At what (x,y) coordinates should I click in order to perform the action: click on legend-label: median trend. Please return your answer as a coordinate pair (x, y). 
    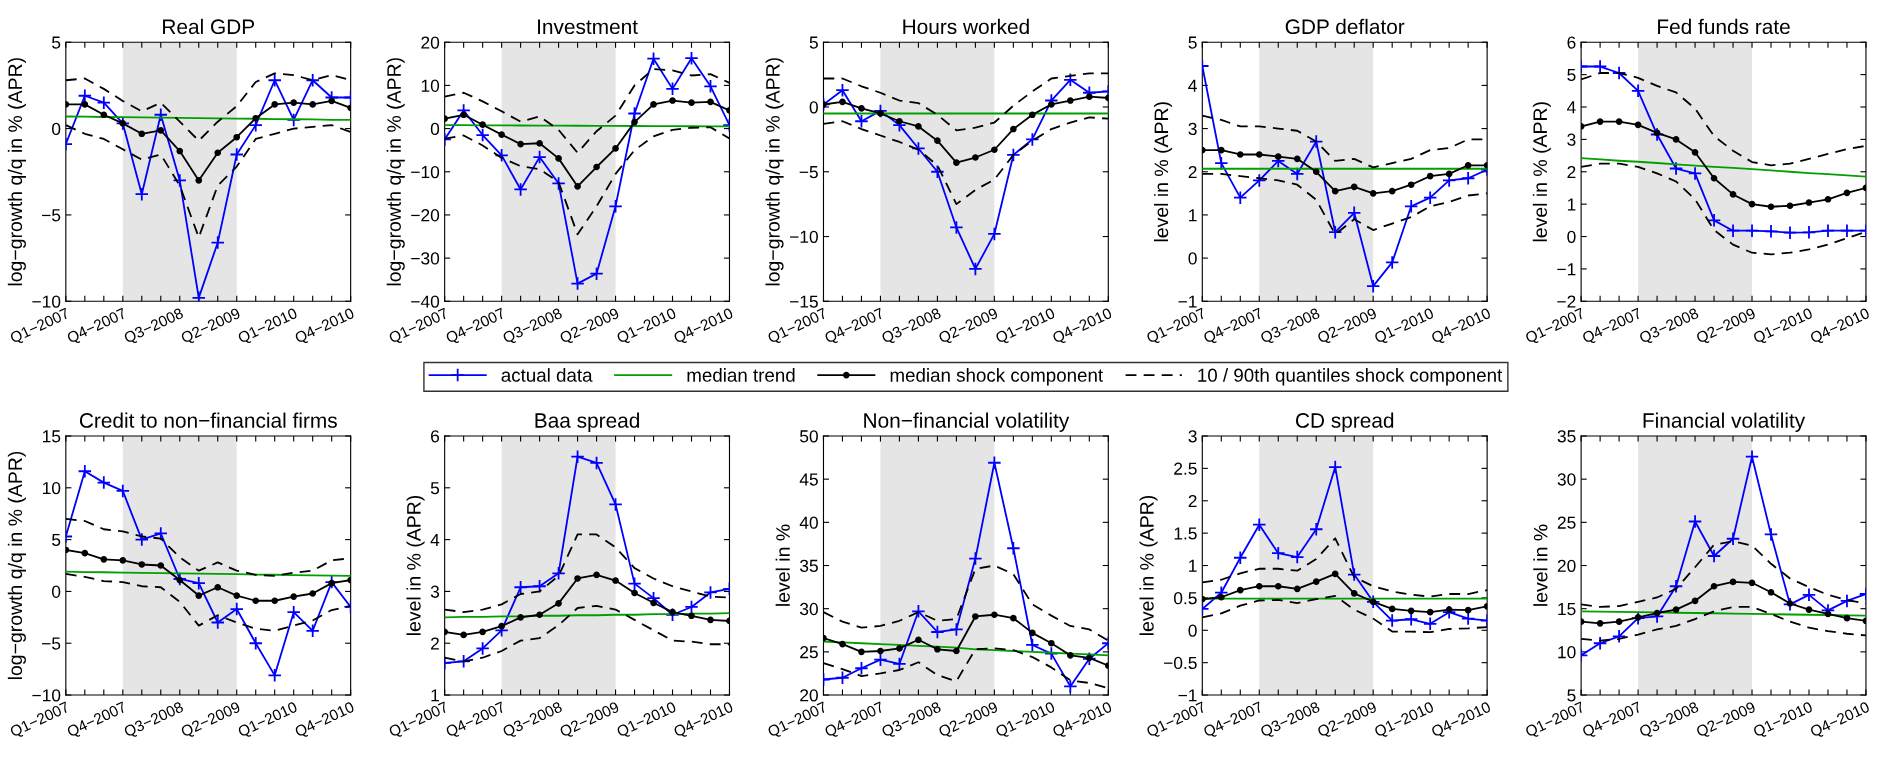
    Looking at the image, I should click on (741, 375).